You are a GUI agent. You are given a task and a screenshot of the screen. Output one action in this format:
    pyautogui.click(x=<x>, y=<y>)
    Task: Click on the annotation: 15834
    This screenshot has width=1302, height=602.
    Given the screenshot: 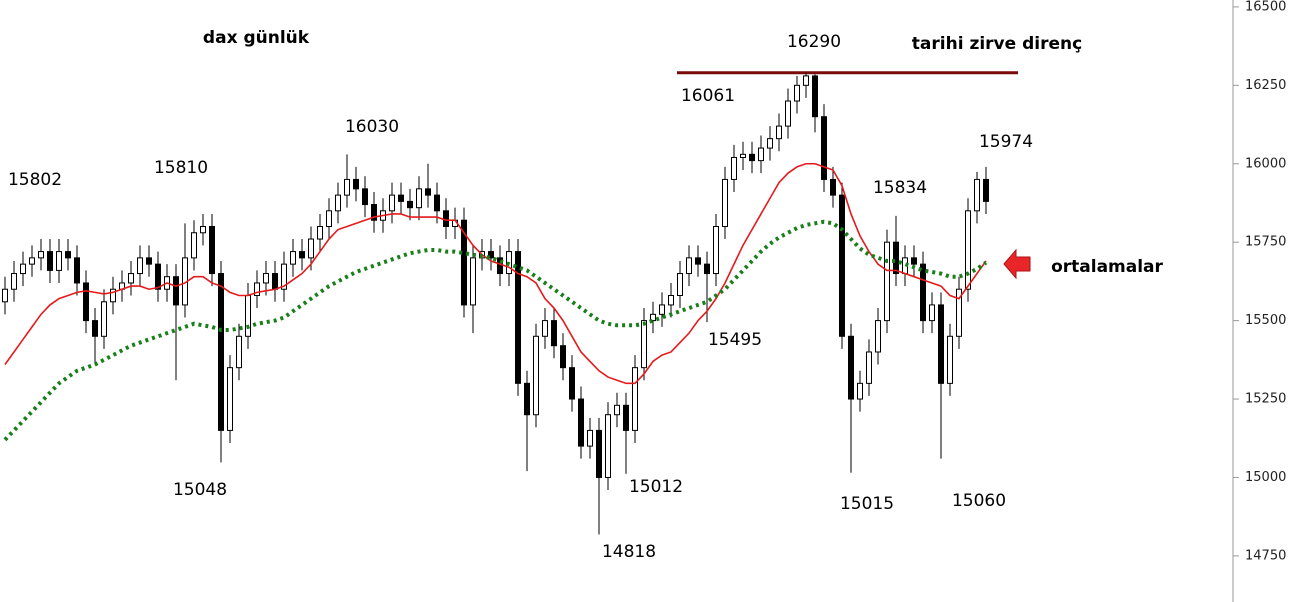 What is the action you would take?
    pyautogui.click(x=900, y=188)
    